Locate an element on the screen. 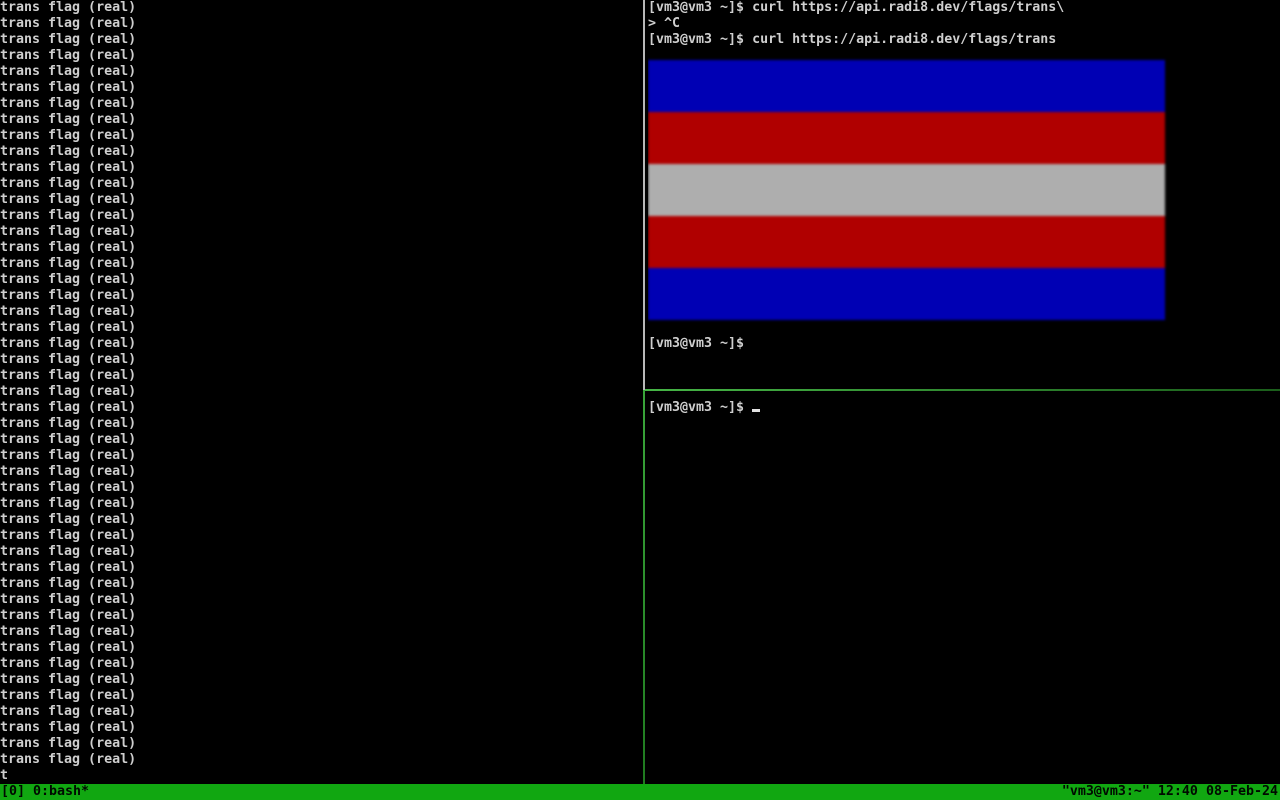  status-host-clock: "vm3@vm3:~" 12:40 08-Feb-24 is located at coordinates (1169, 791).